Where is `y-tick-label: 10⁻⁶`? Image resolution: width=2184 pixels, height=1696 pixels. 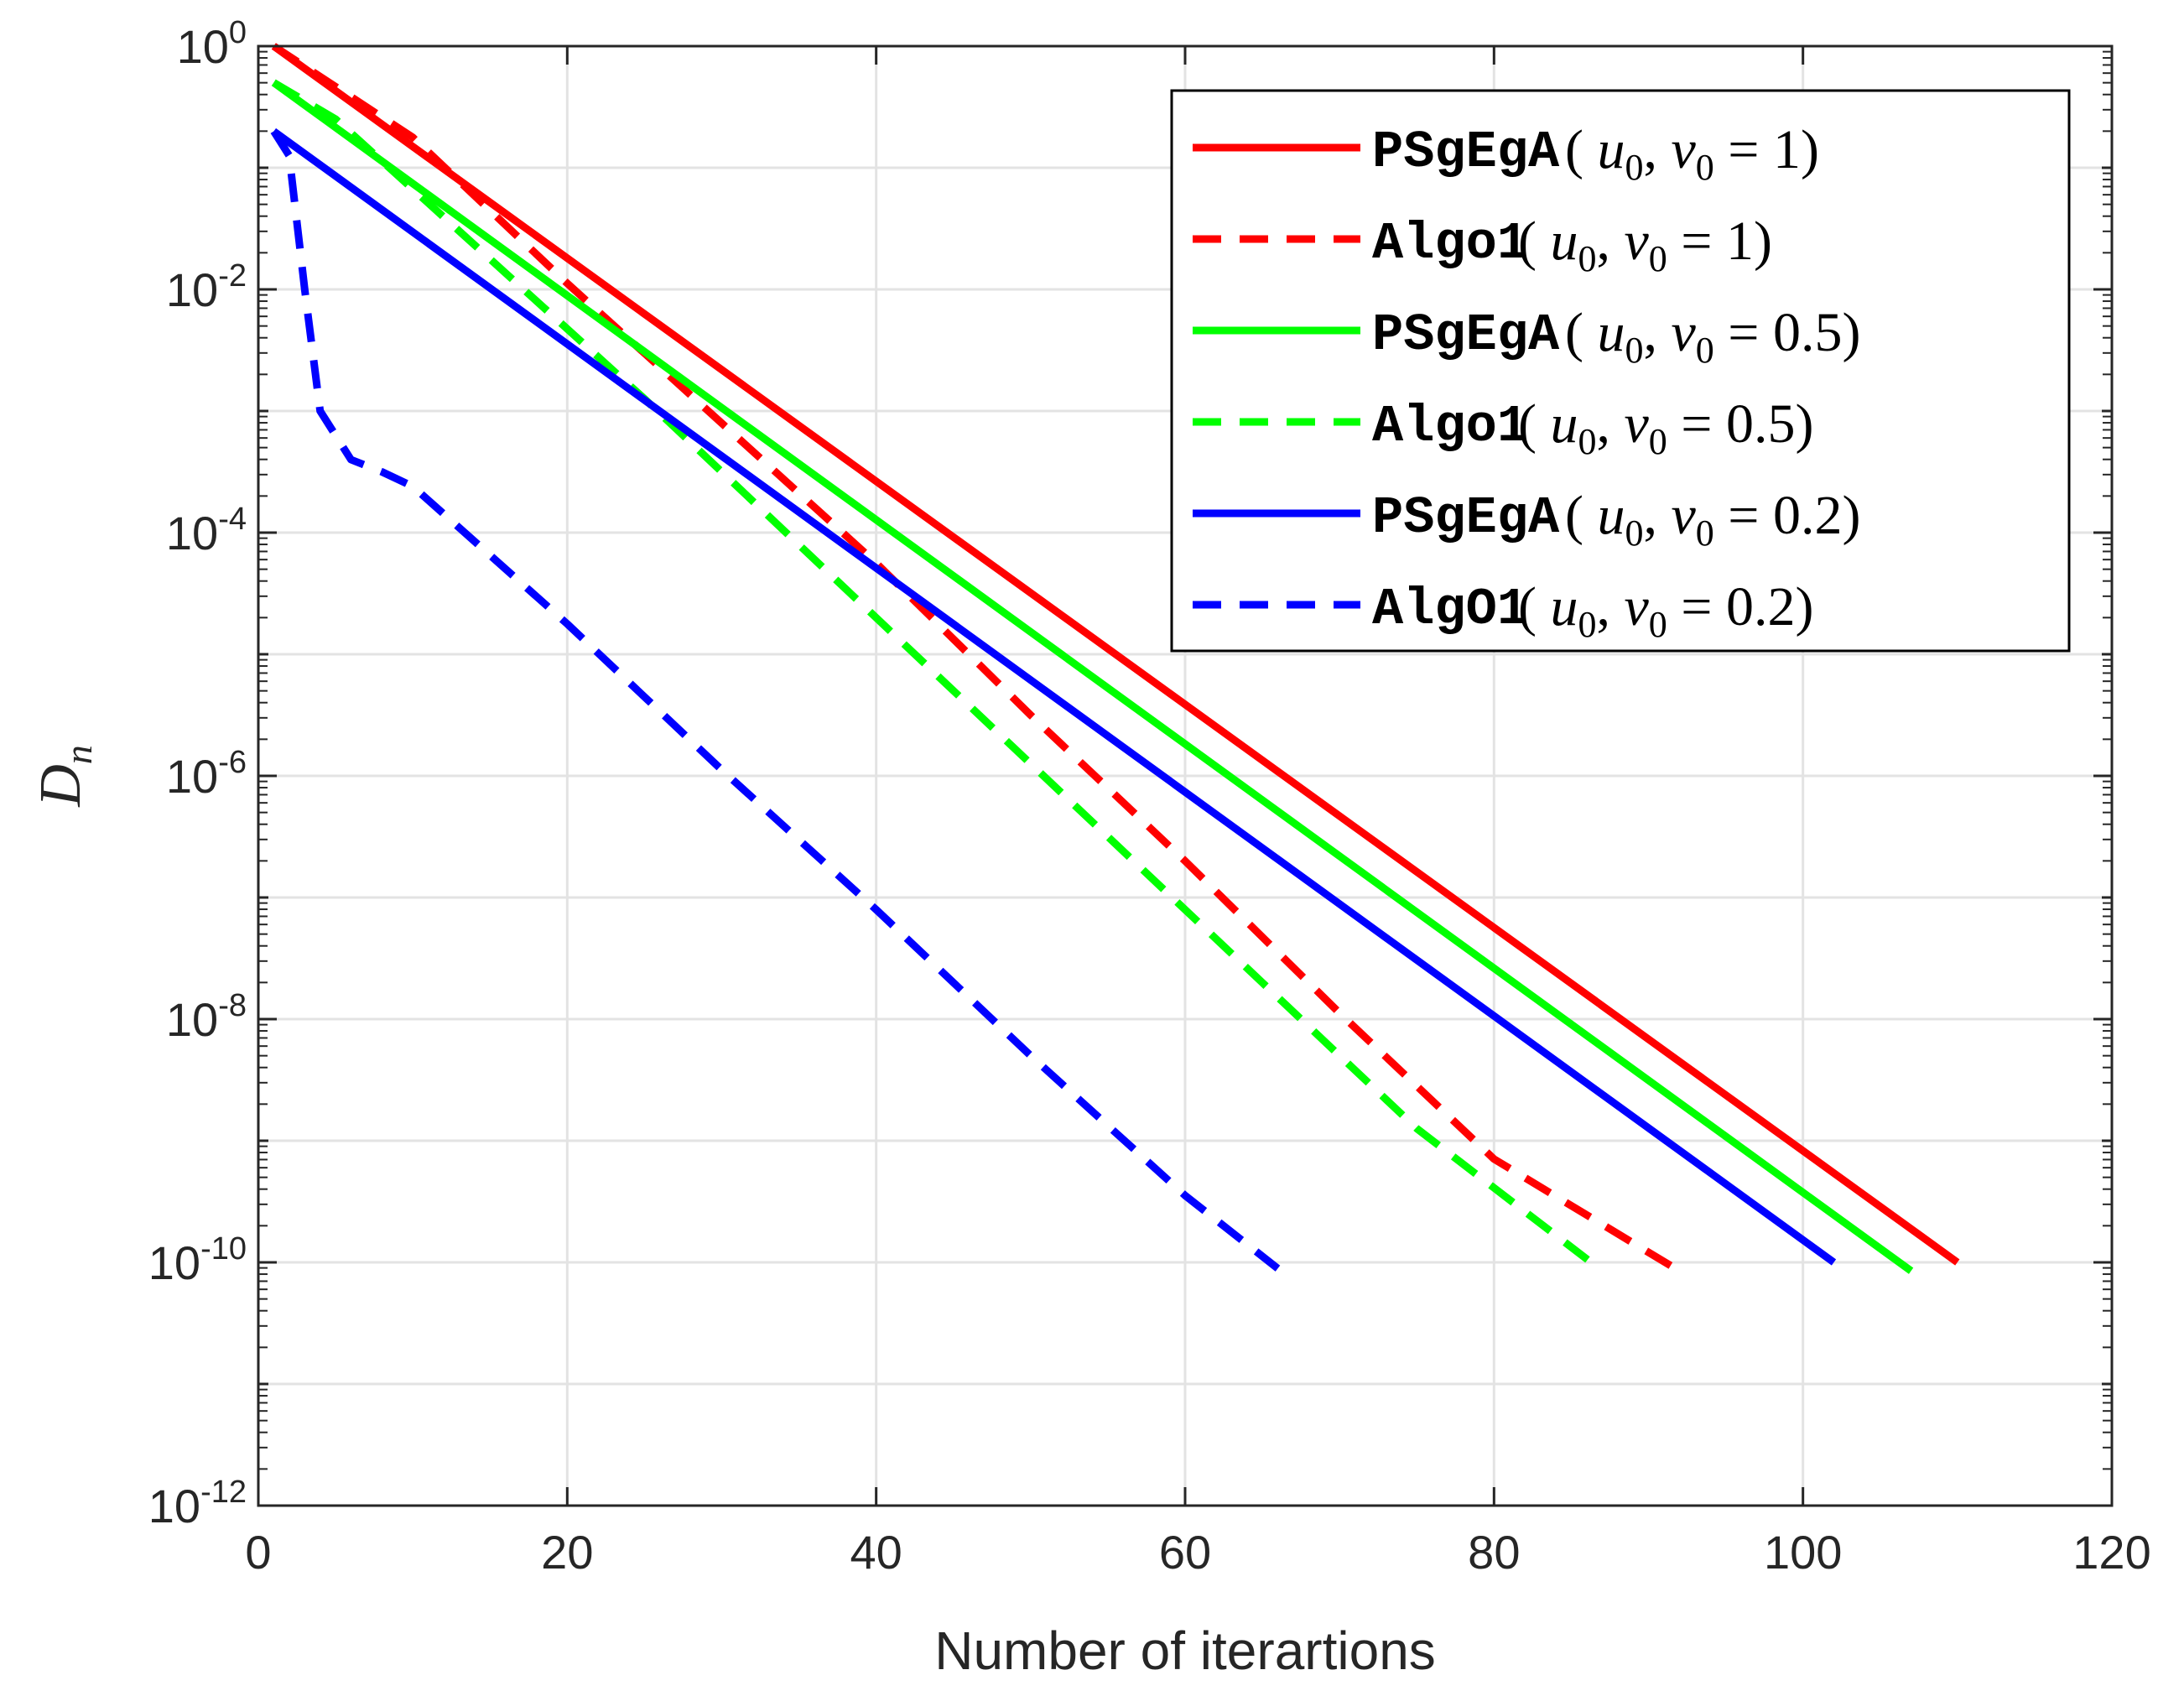
y-tick-label: 10⁻⁶ is located at coordinates (206, 774).